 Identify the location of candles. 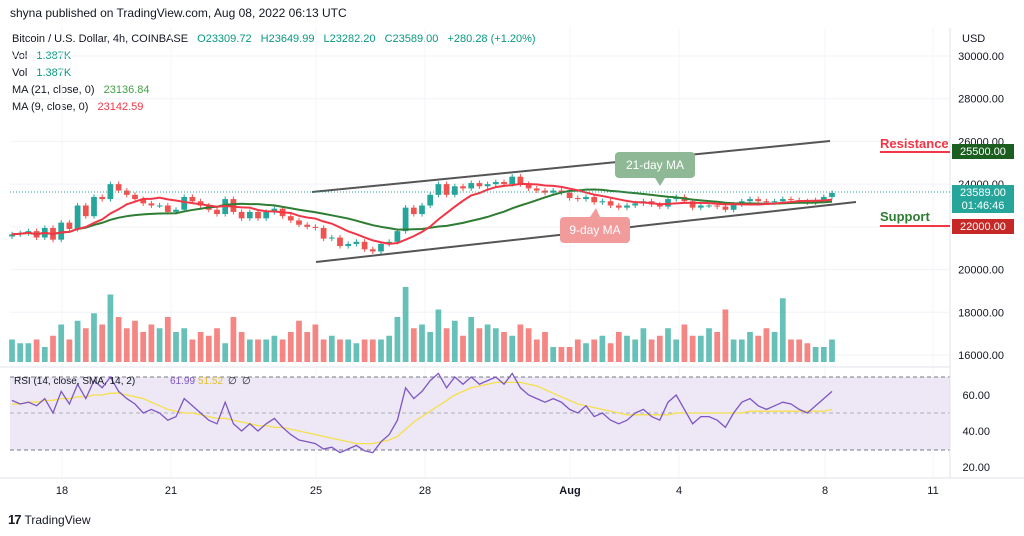
(422, 214).